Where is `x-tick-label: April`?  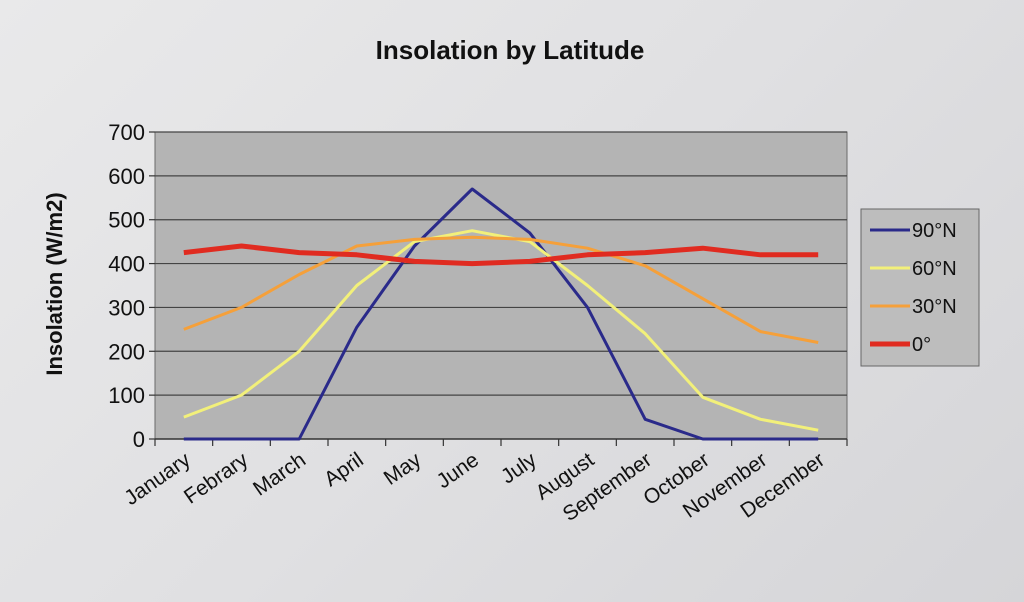 x-tick-label: April is located at coordinates (344, 469).